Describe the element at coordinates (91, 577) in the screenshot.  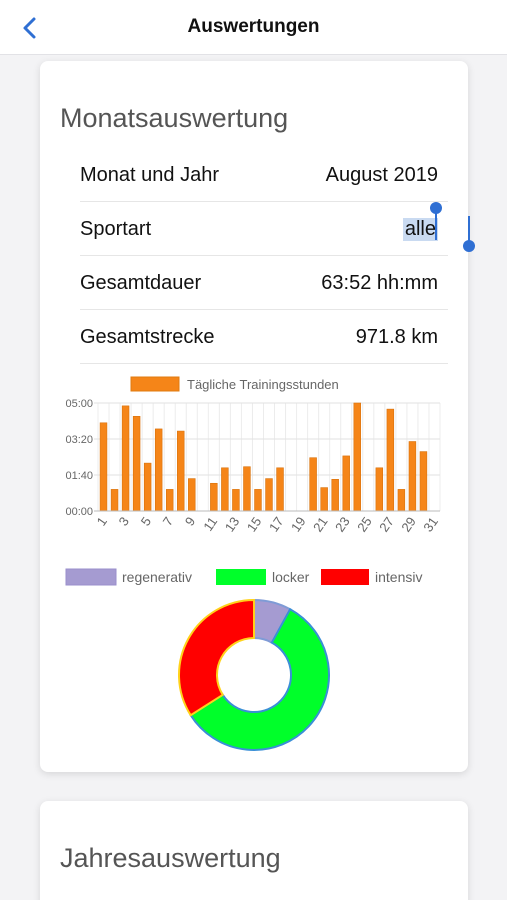
I see `legend-swatch-regenerativ` at that location.